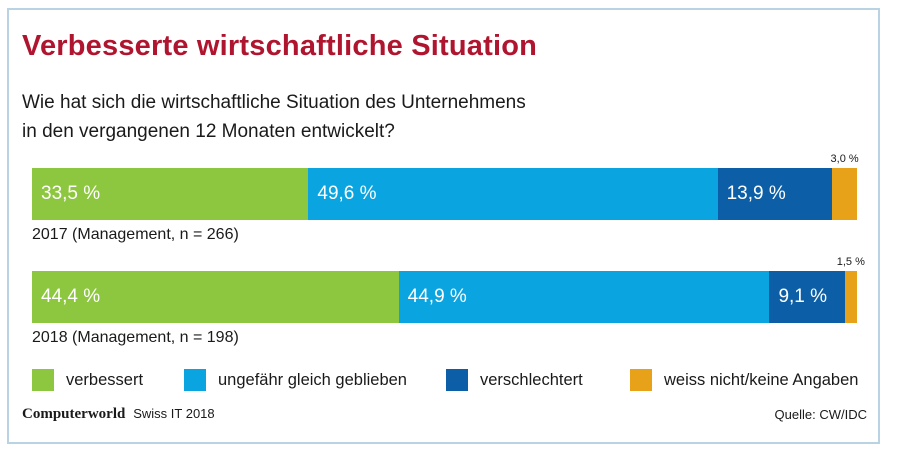 This screenshot has width=897, height=455. Describe the element at coordinates (761, 379) in the screenshot. I see `legend-label-keine-angaben: weiss nicht/keine Angaben` at that location.